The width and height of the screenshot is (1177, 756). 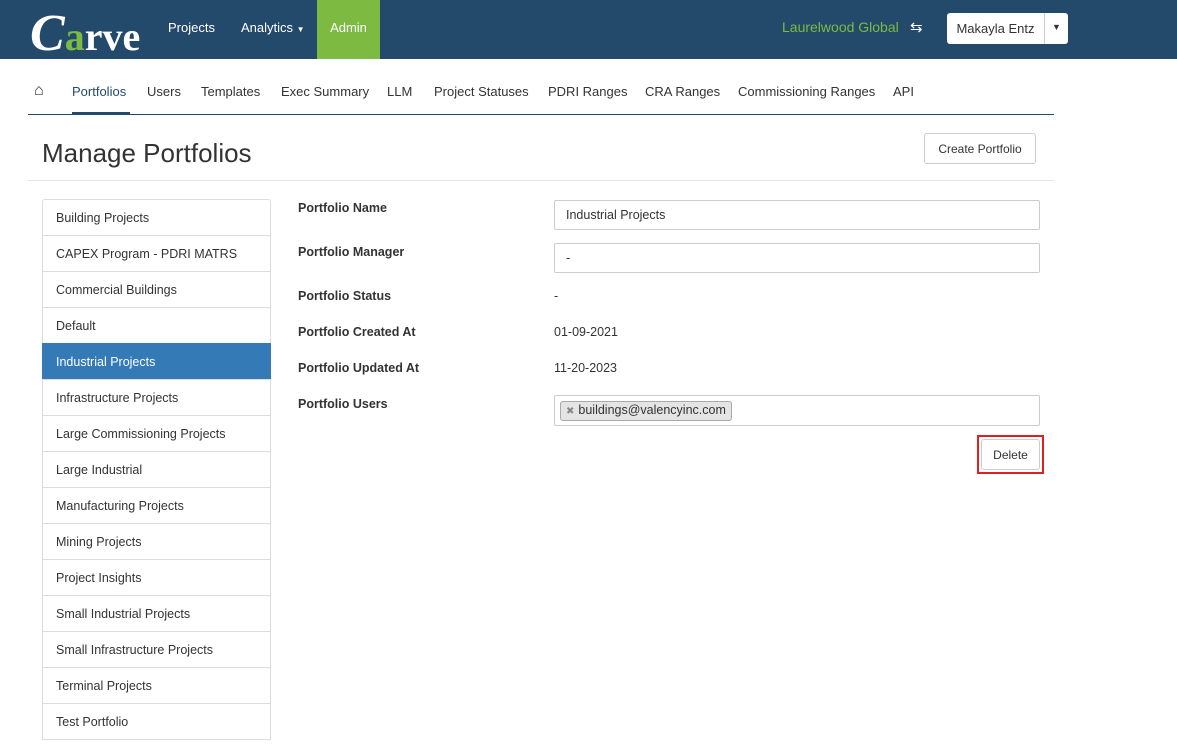 What do you see at coordinates (156, 325) in the screenshot?
I see `portfolio-list-item: Default` at bounding box center [156, 325].